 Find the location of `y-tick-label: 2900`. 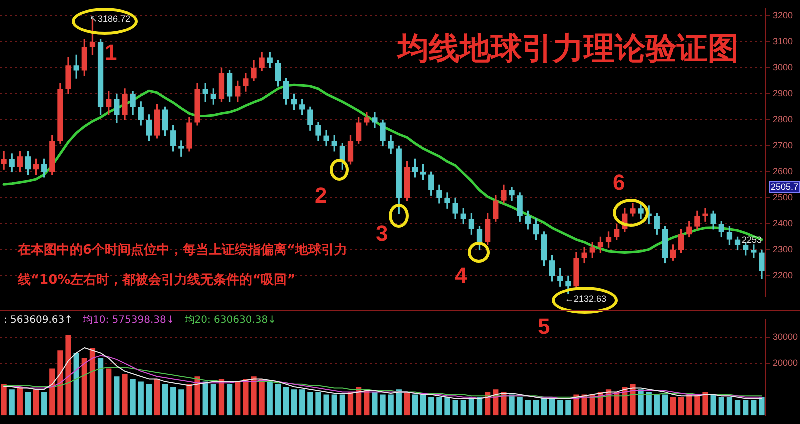

y-tick-label: 2900 is located at coordinates (783, 93).